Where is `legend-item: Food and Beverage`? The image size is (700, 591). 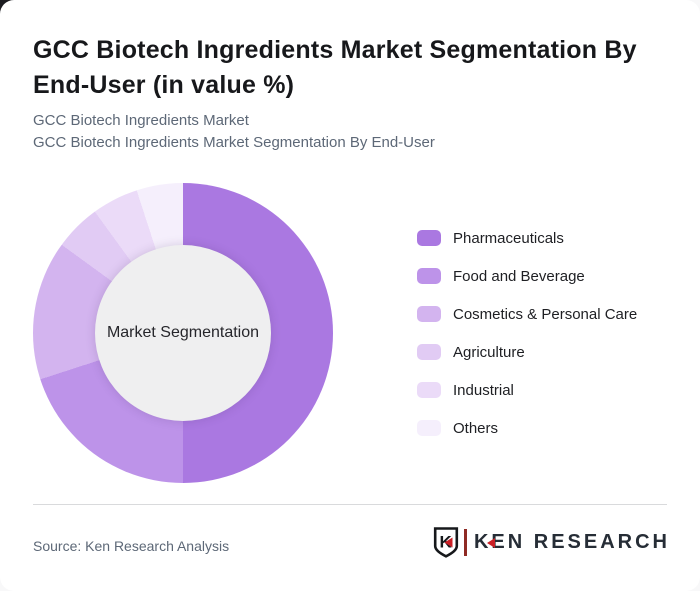
legend-item: Food and Beverage is located at coordinates (527, 276).